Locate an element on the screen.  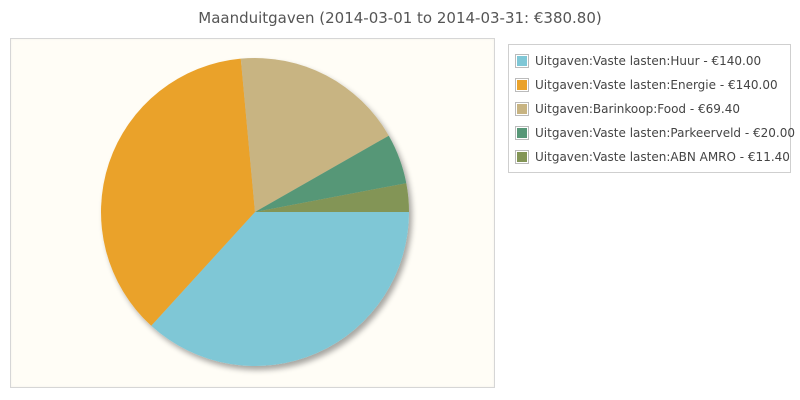
legend-item-0: Uitgaven:Vaste lasten:Huur - €140.00 is located at coordinates (649, 61).